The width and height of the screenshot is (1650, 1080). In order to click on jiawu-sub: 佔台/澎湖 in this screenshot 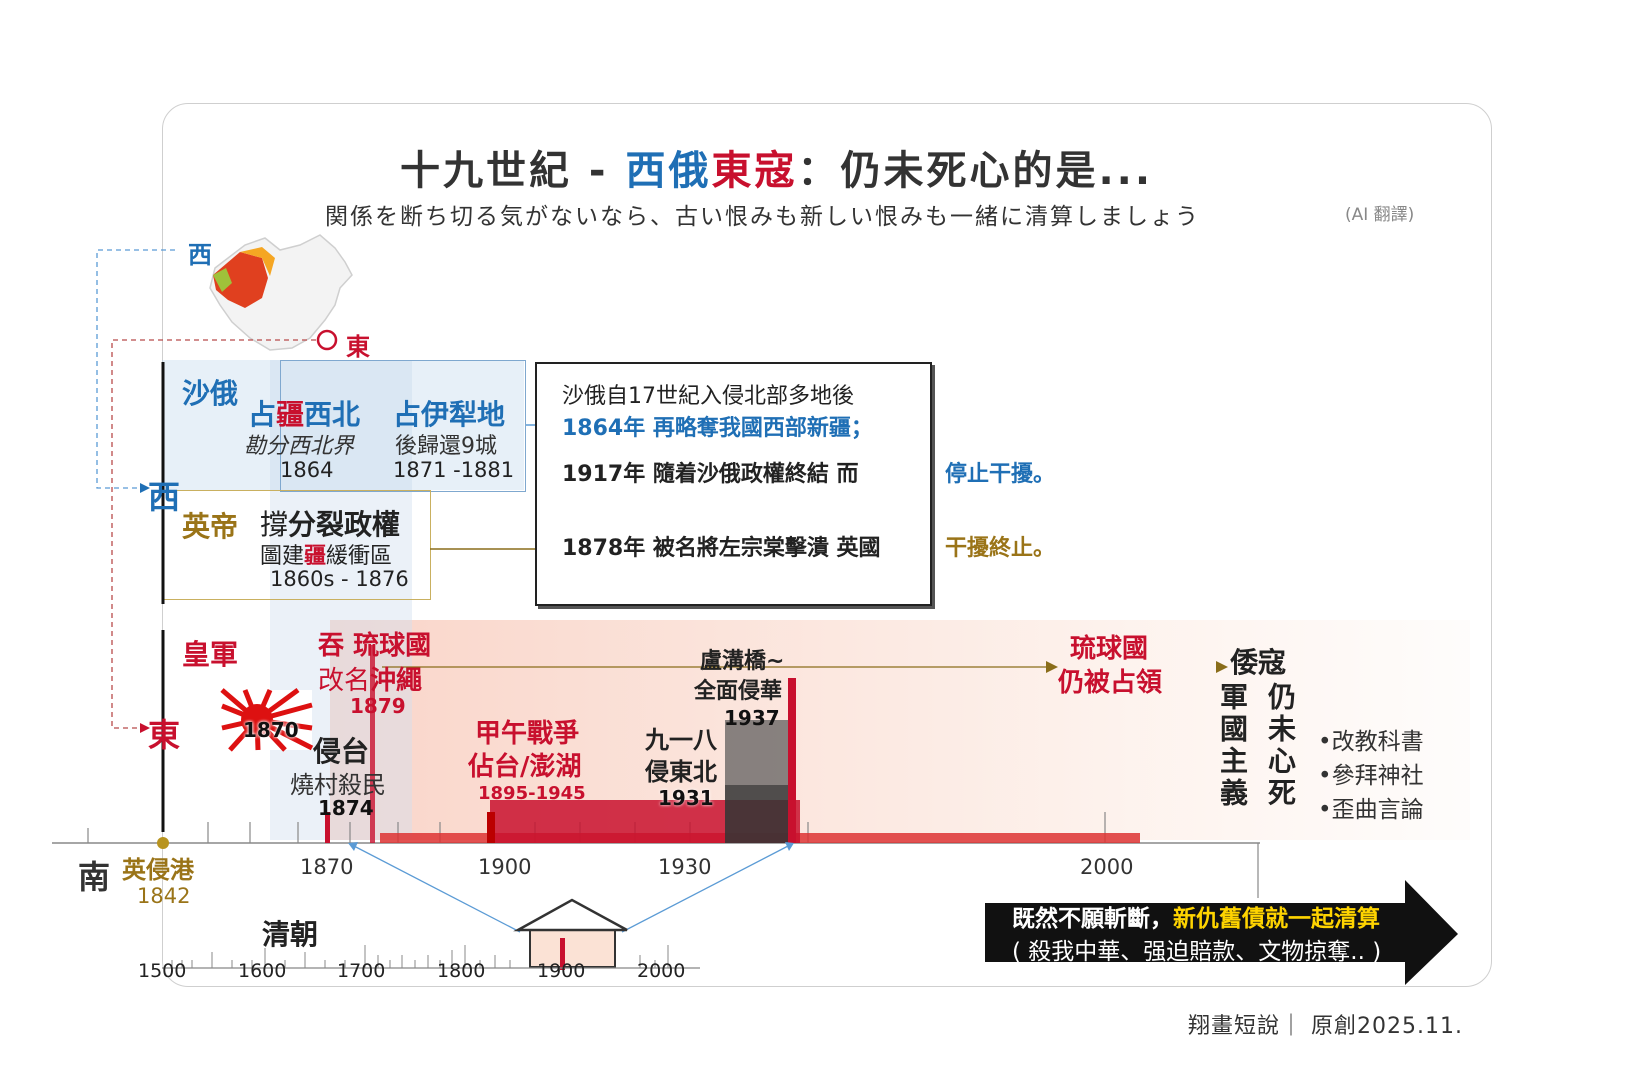, I will do `click(525, 767)`.